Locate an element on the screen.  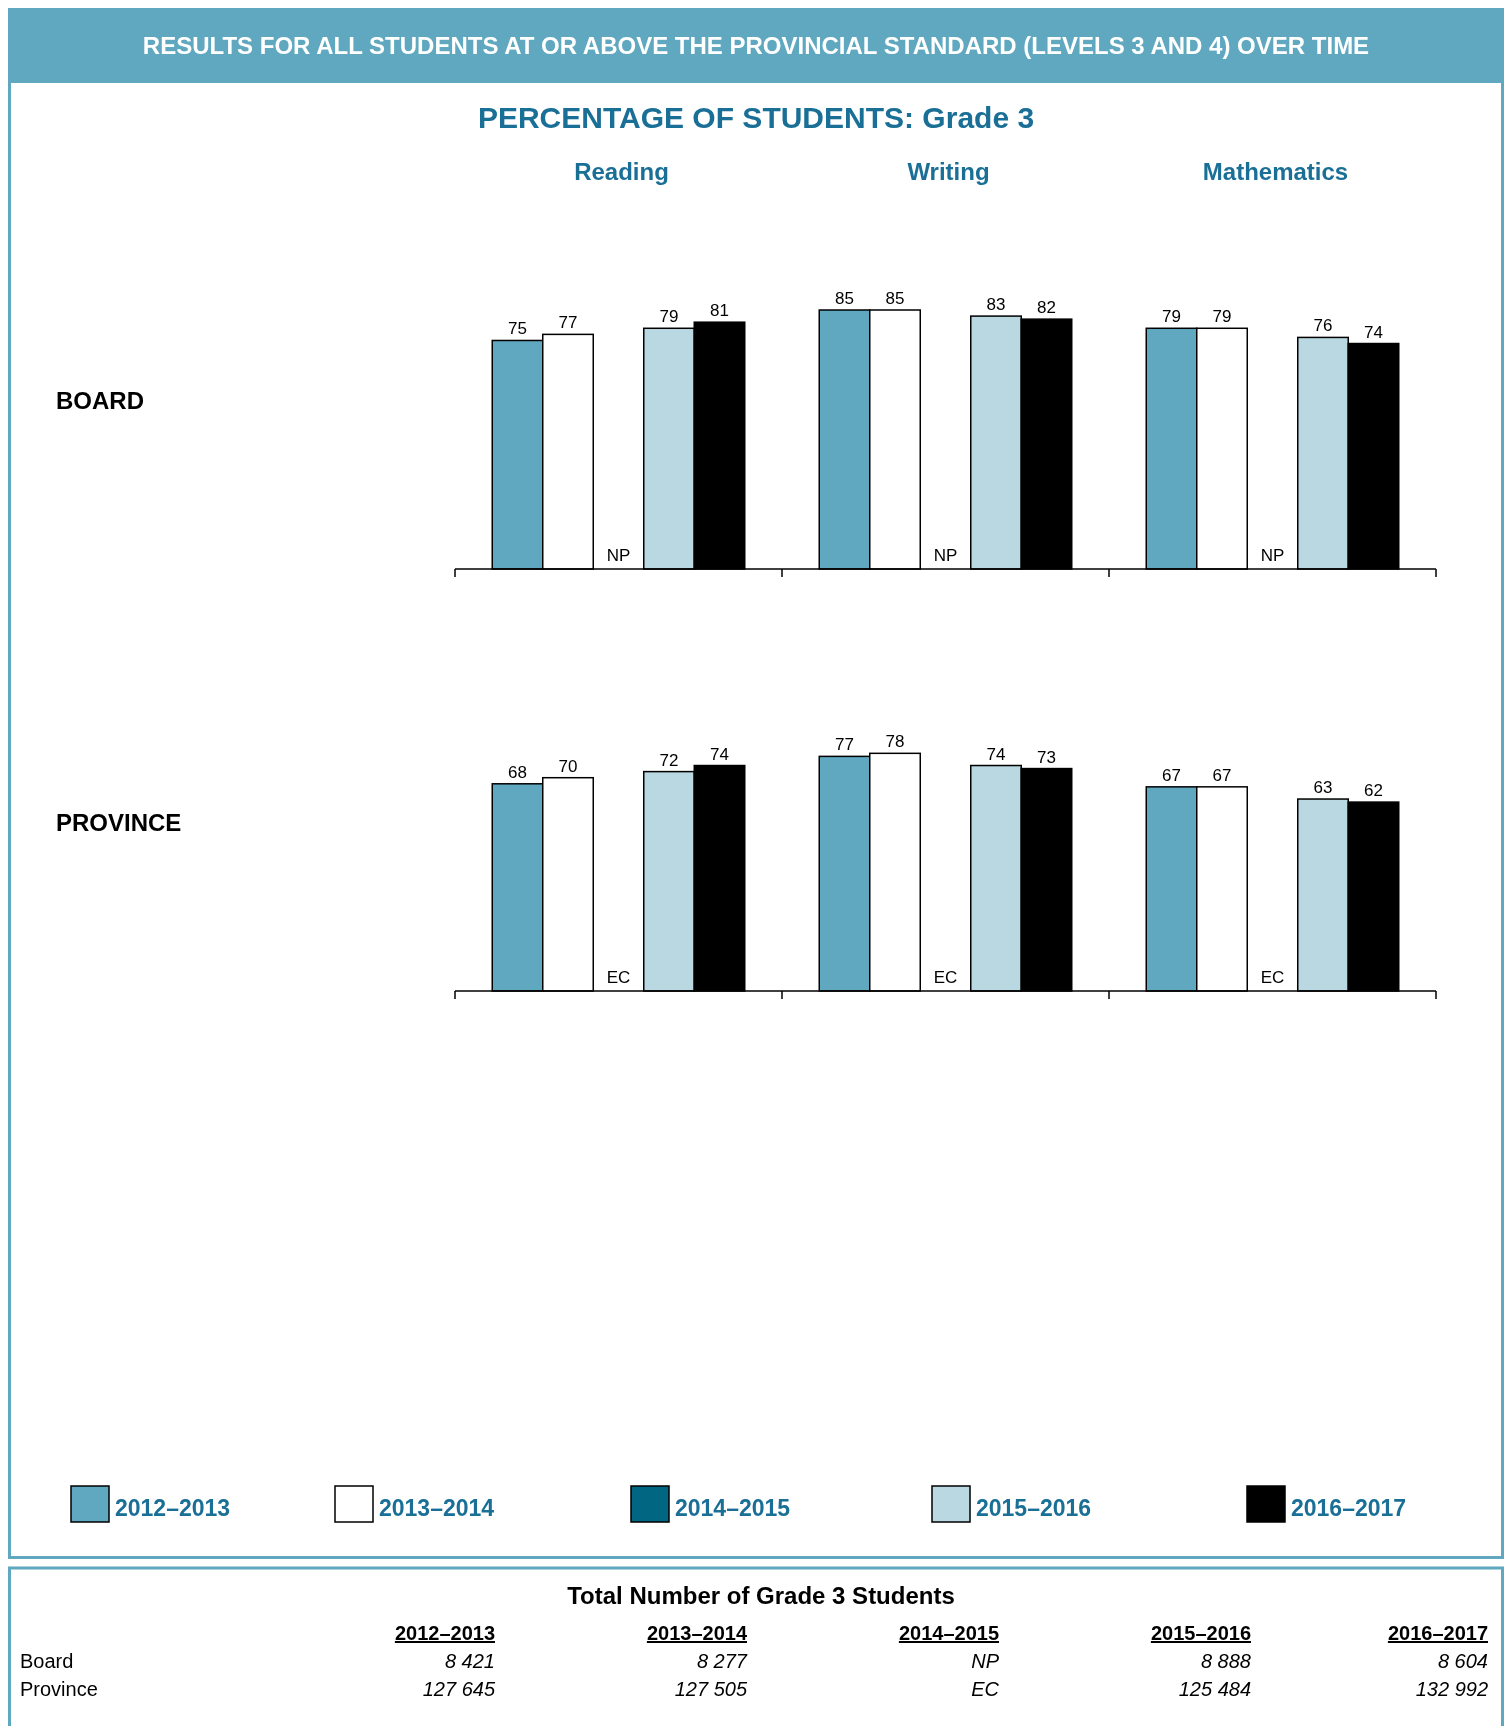
text: 8 277 is located at coordinates (721, 1661).